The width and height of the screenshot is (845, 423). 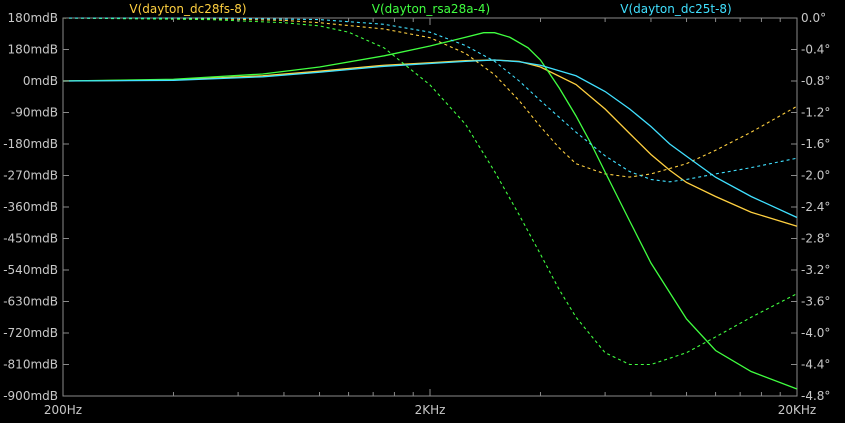 I want to click on y-right-tick-label: -4.0°, so click(x=815, y=333).